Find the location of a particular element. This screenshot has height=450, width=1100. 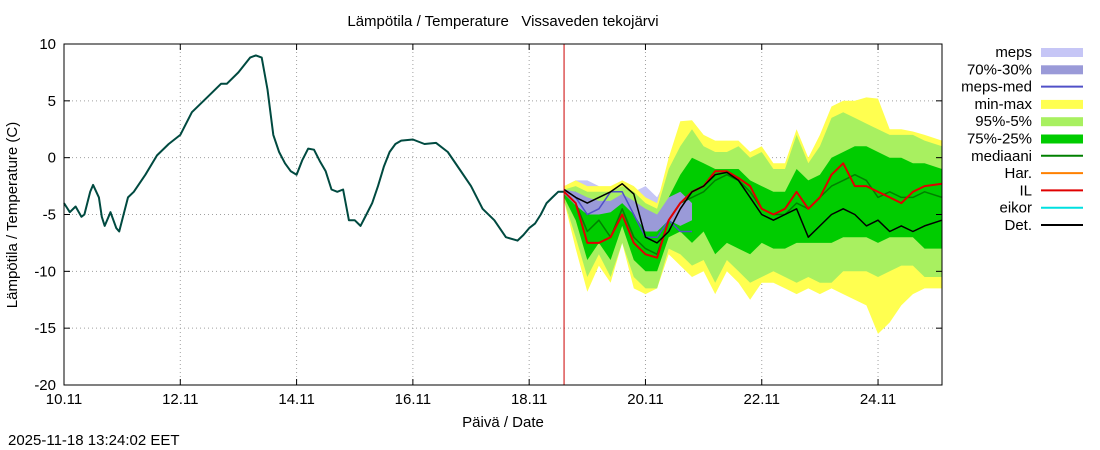

legend-label-0: meps is located at coordinates (1013, 52).